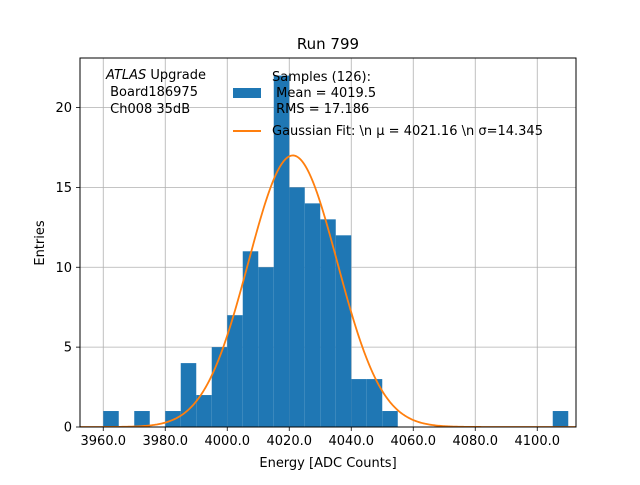 The width and height of the screenshot is (640, 485). Describe the element at coordinates (538, 441) in the screenshot. I see `x-tick-label: 4100.0` at that location.